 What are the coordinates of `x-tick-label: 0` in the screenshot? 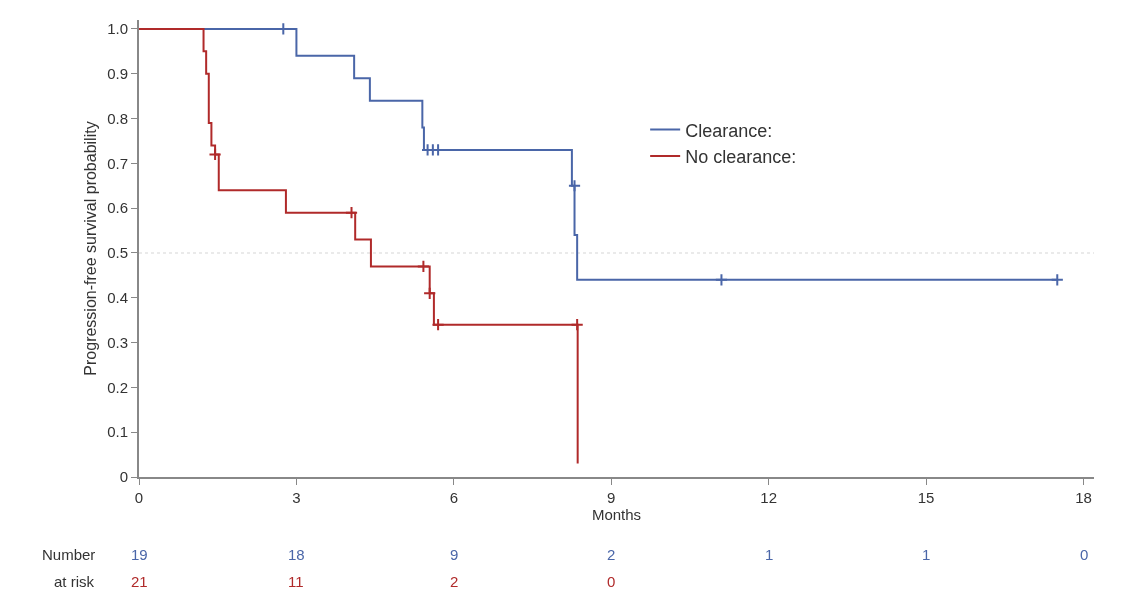 It's located at (139, 497).